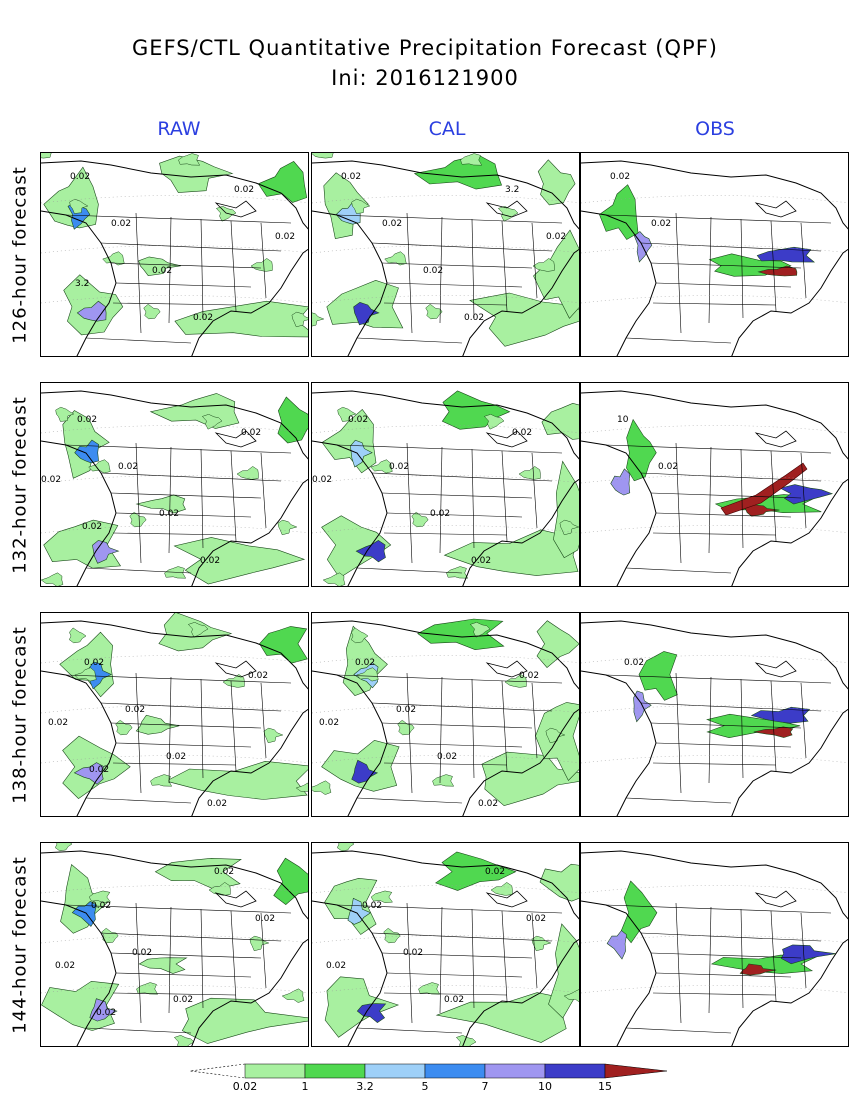 The height and width of the screenshot is (1100, 850). Describe the element at coordinates (545, 1086) in the screenshot. I see `legend-tick-label: 10` at that location.